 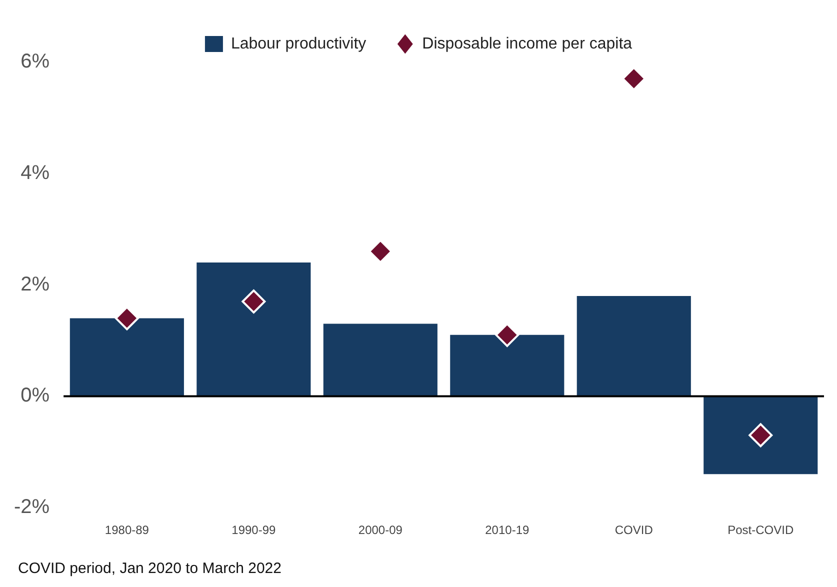 I want to click on legend-label: Disposable income per capita, so click(x=527, y=43).